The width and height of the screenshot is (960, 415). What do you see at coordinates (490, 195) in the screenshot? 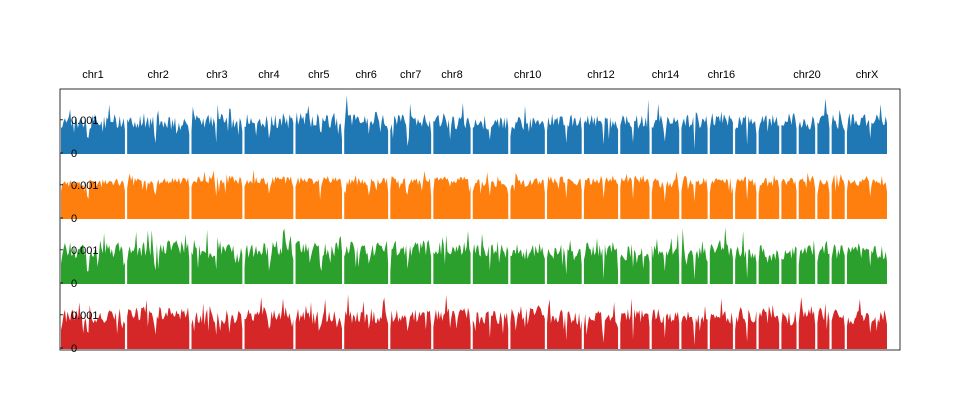
I see `coverage-area-track-2-chr9` at bounding box center [490, 195].